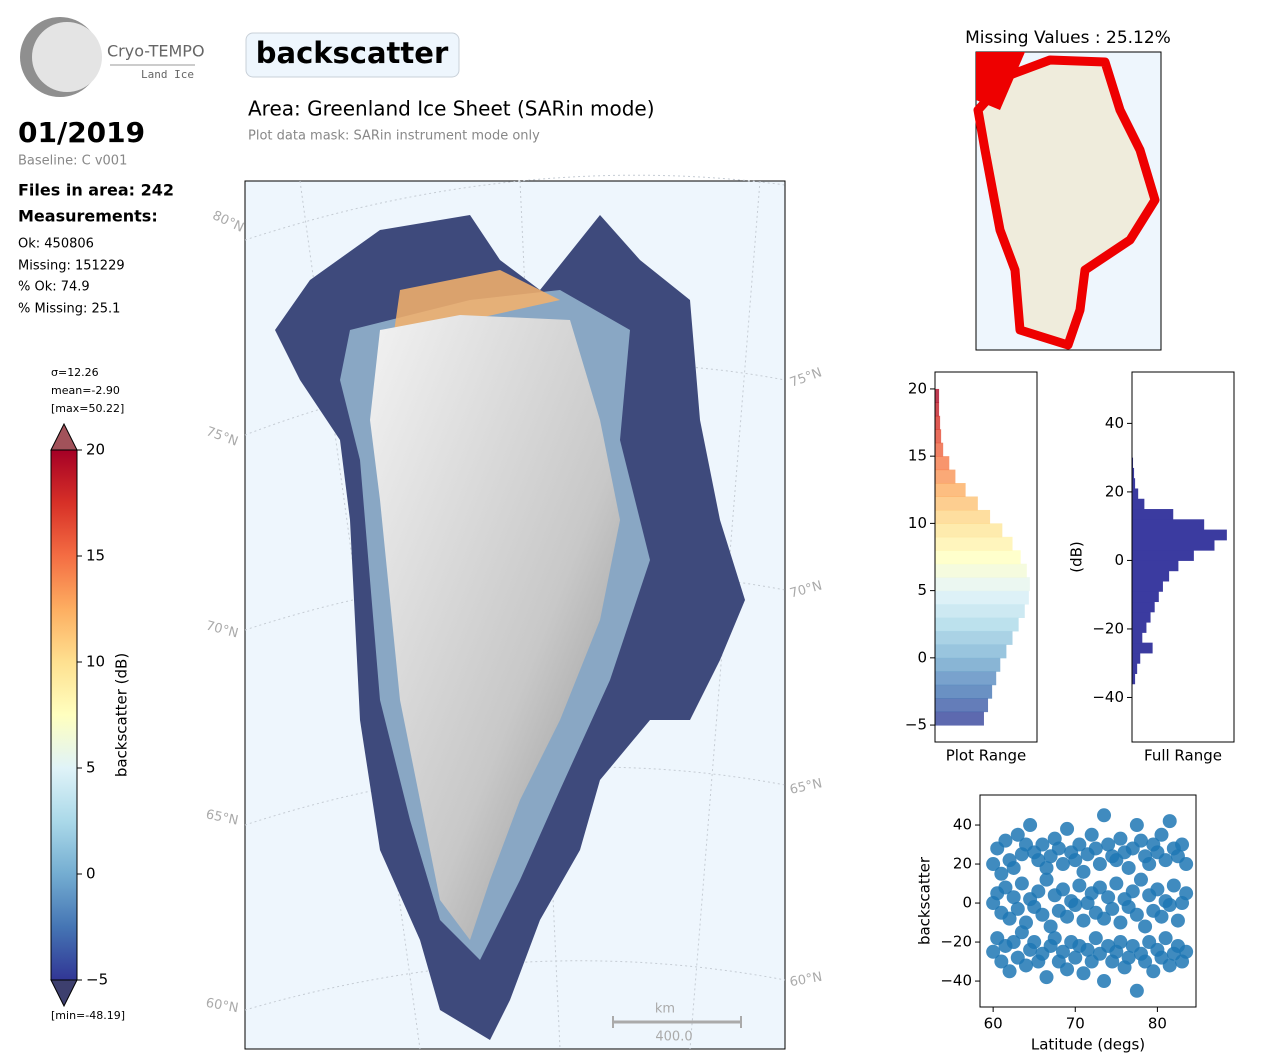 The height and width of the screenshot is (1064, 1272). Describe the element at coordinates (87, 408) in the screenshot. I see `colorbar-annotation: [max=50.22]` at that location.